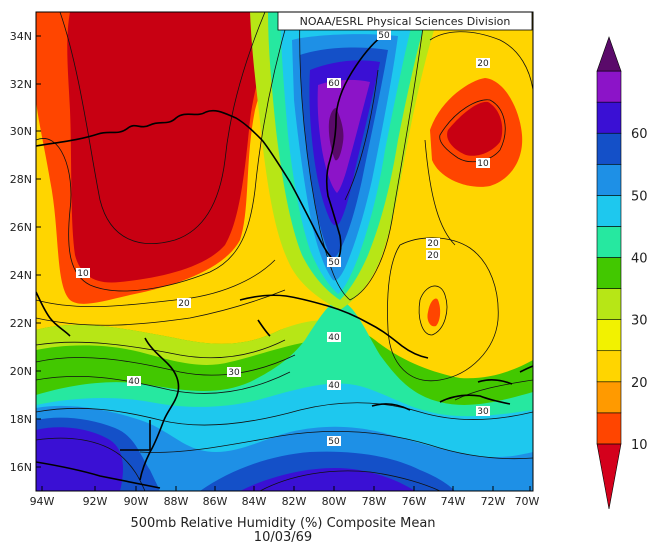 The image size is (651, 551). Describe the element at coordinates (493, 501) in the screenshot. I see `svg-text: 72W` at that location.